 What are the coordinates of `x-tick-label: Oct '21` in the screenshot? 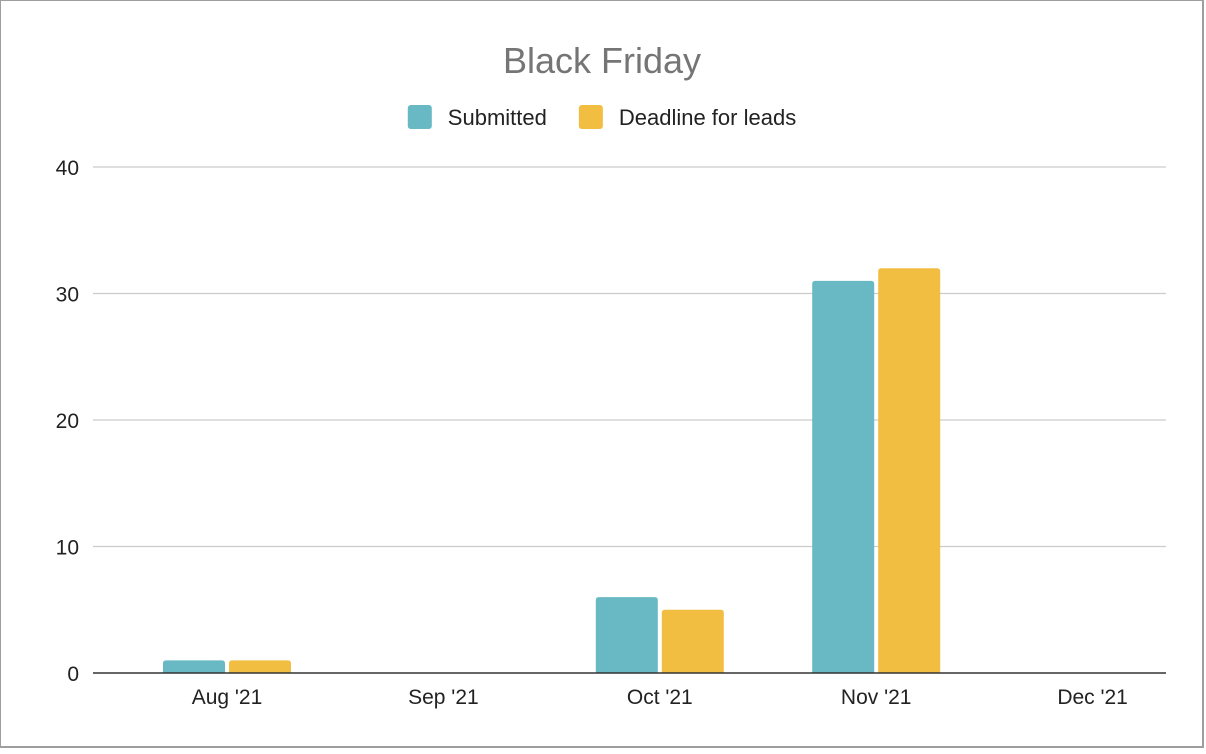 It's located at (660, 697).